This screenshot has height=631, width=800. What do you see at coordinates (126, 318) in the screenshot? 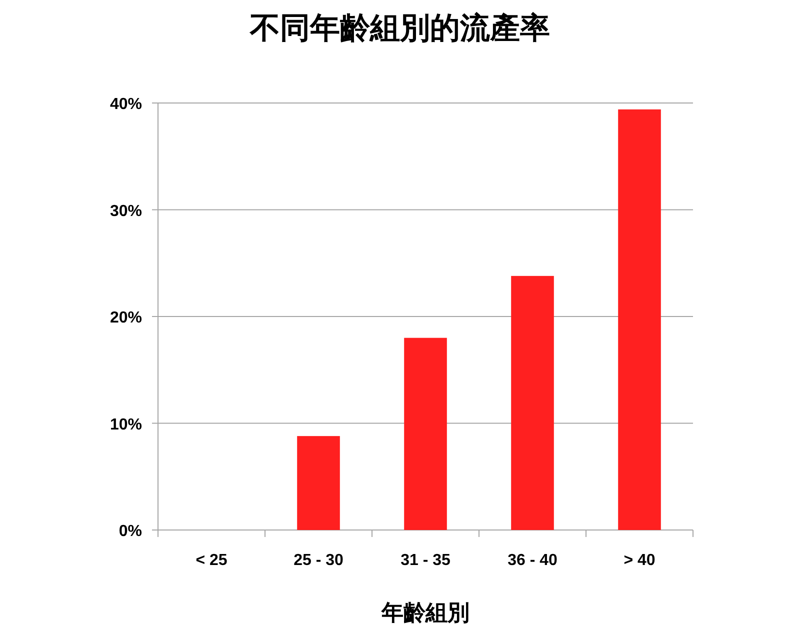
I see `y-tick-label: 20%` at bounding box center [126, 318].